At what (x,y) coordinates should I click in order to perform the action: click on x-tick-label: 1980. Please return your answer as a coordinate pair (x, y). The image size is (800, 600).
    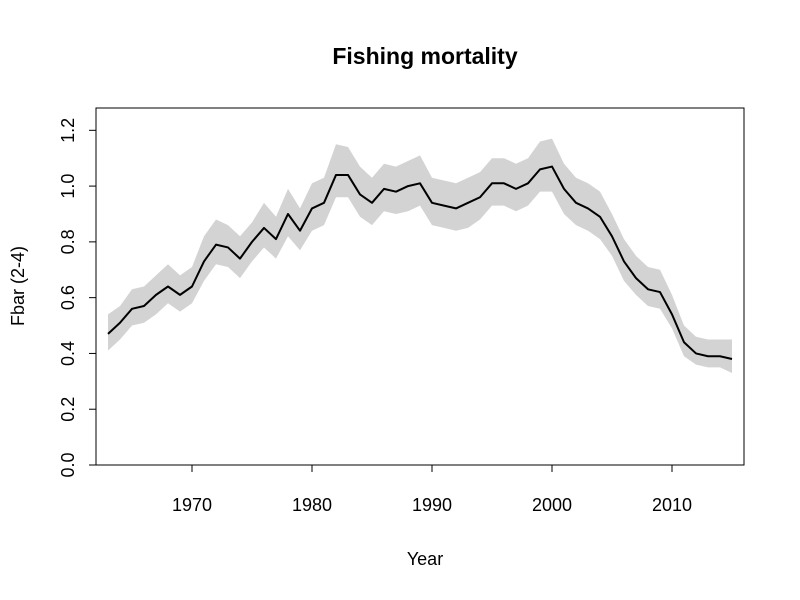
    Looking at the image, I should click on (312, 505).